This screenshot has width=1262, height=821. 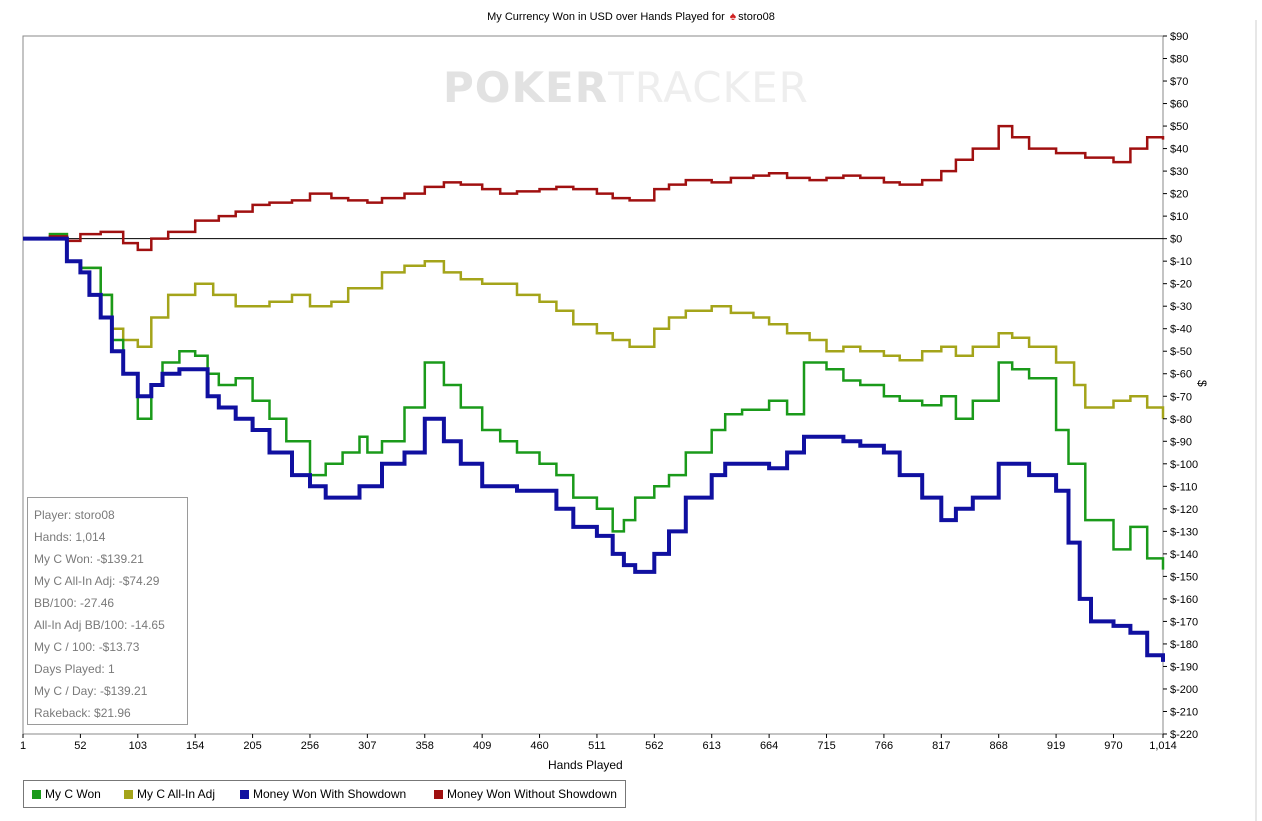 What do you see at coordinates (826, 746) in the screenshot?
I see `x-tick-label: 715` at bounding box center [826, 746].